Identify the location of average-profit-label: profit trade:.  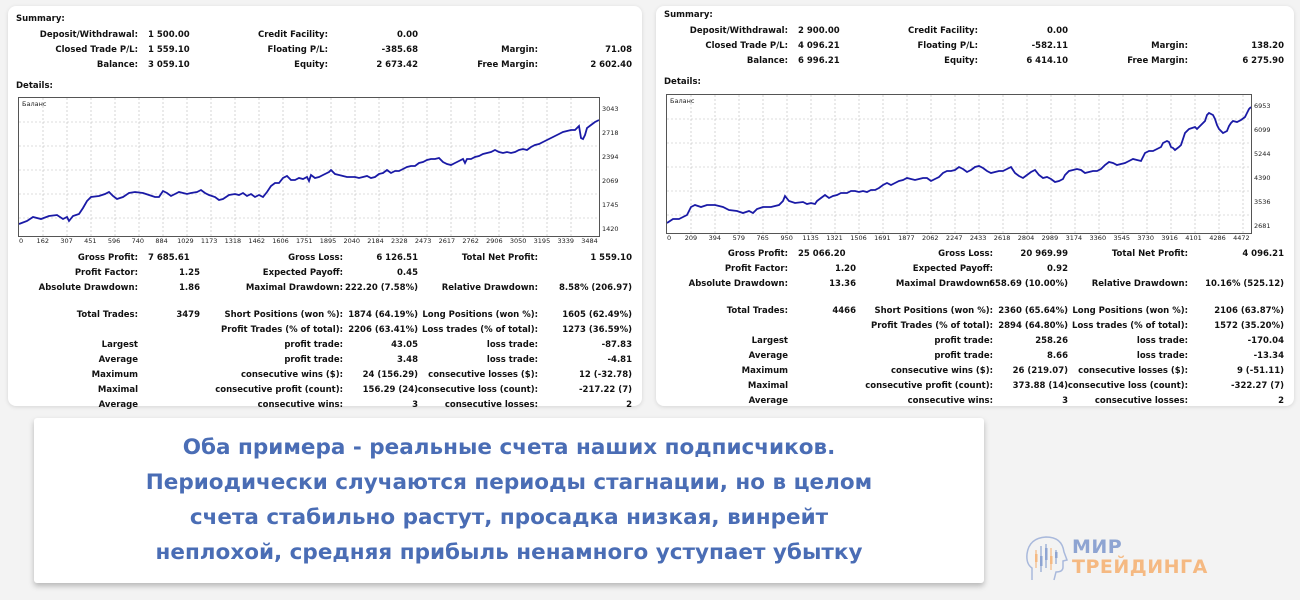
(313, 360).